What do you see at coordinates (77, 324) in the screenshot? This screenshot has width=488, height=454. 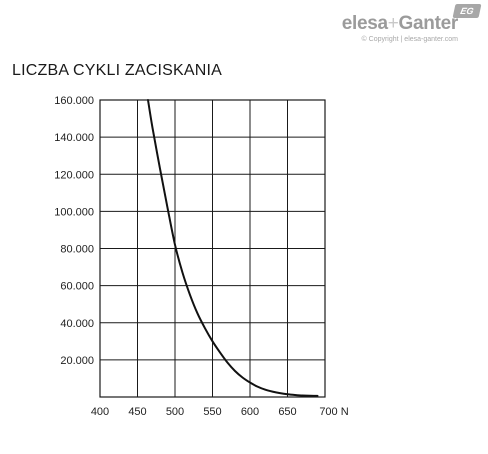 I see `y-tick-label: 40.000` at bounding box center [77, 324].